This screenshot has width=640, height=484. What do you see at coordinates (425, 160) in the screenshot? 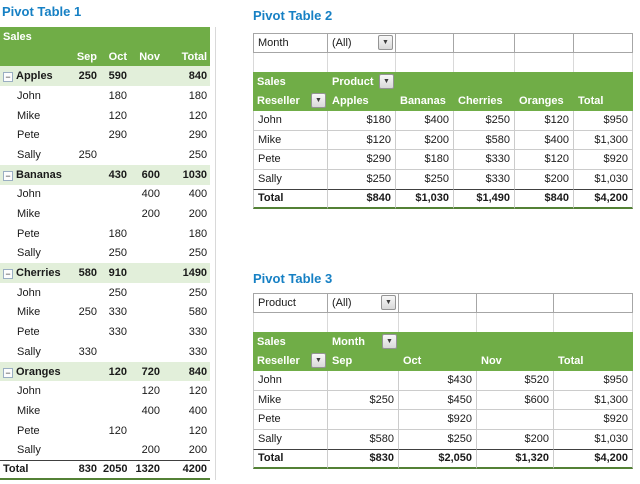
I see `cell: $180` at bounding box center [425, 160].